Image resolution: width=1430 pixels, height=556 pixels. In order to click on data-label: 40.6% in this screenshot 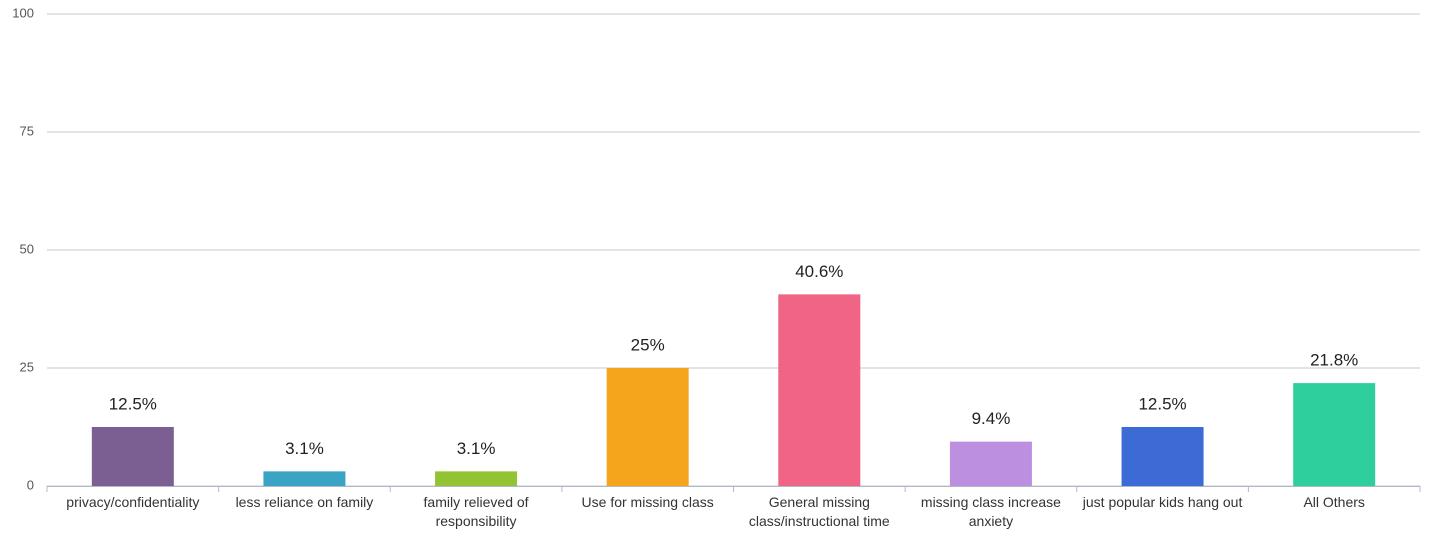, I will do `click(819, 271)`.